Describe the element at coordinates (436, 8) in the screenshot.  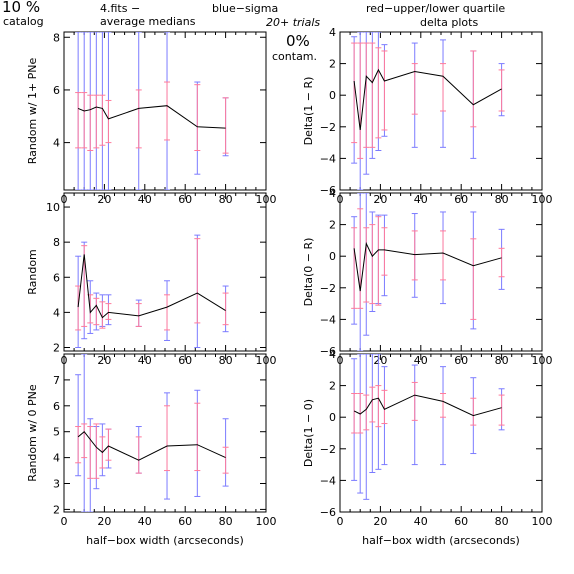
I see `header-red-quartile: red−upper/lower quartile` at that location.